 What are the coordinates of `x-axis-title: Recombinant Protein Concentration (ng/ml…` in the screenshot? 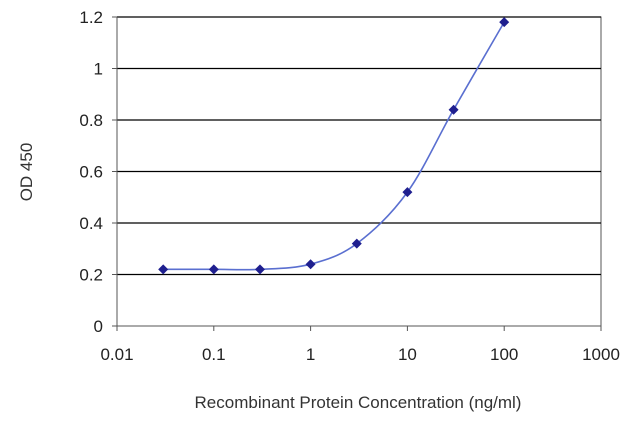 It's located at (358, 402).